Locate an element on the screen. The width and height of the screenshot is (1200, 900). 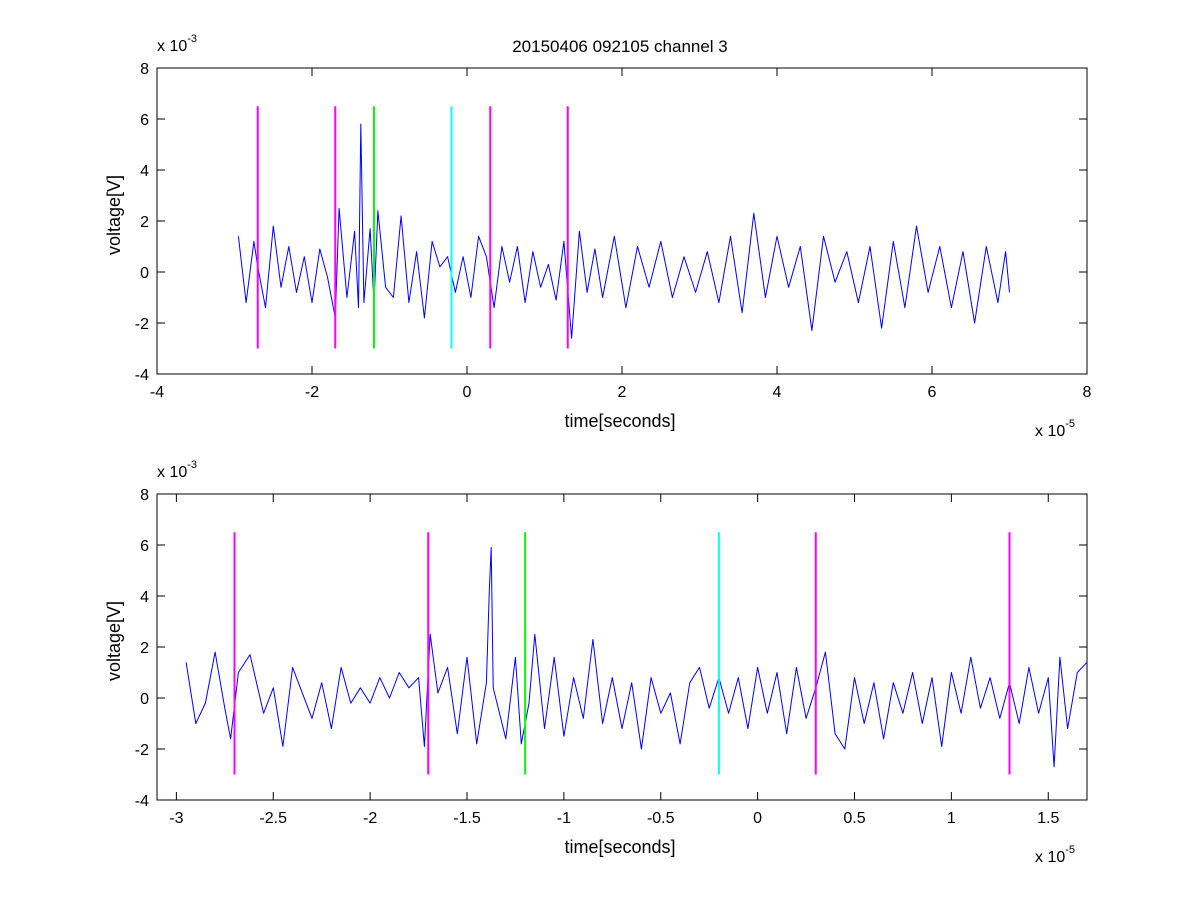
x-tick-label: -2.5 is located at coordinates (273, 818).